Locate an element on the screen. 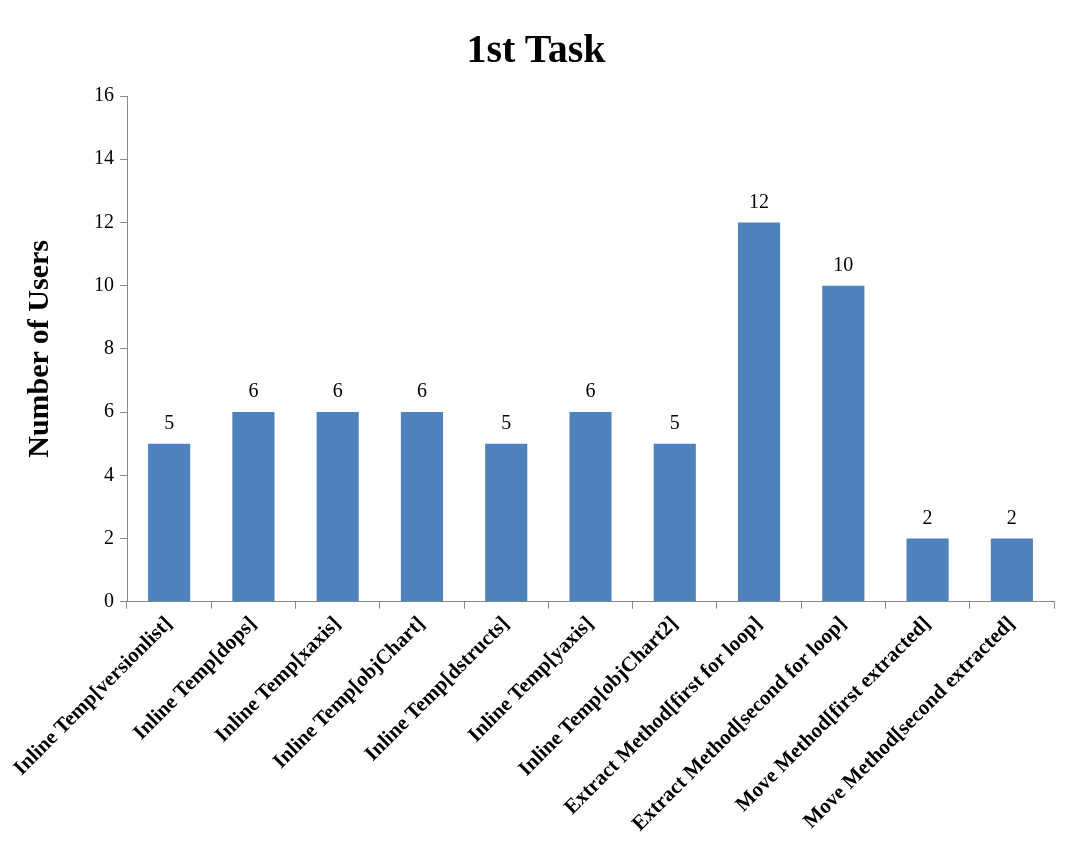 This screenshot has height=848, width=1072. y-axis-title: Number of Users is located at coordinates (37, 349).